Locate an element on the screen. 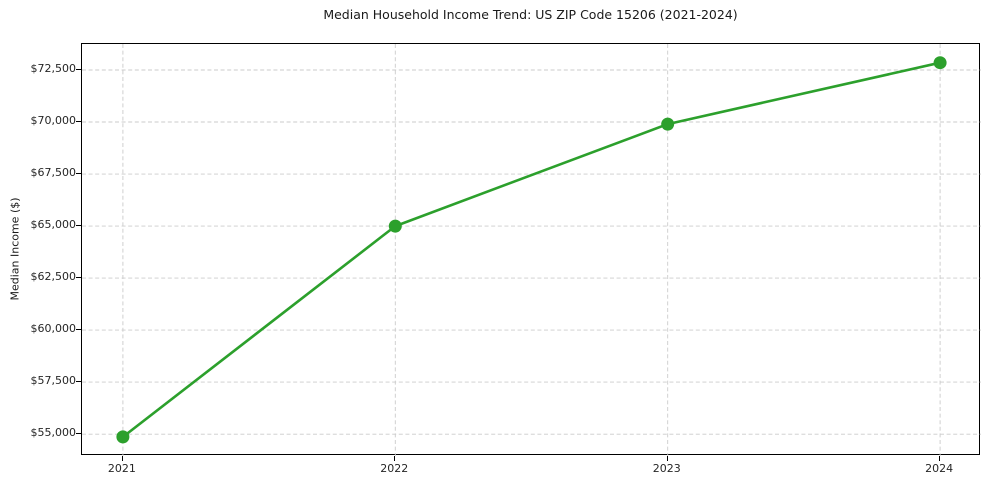  data-point-2022 is located at coordinates (395, 226).